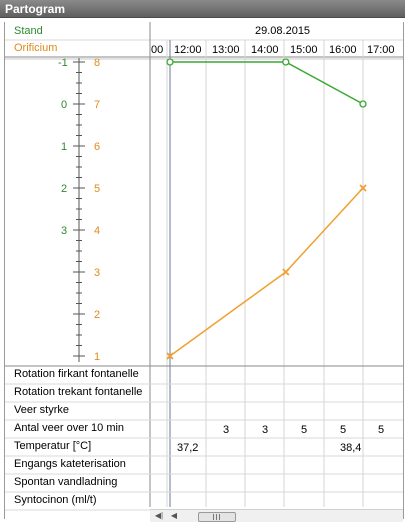  I want to click on table-row-label: Rotation firkant fontanelle, so click(76, 374).